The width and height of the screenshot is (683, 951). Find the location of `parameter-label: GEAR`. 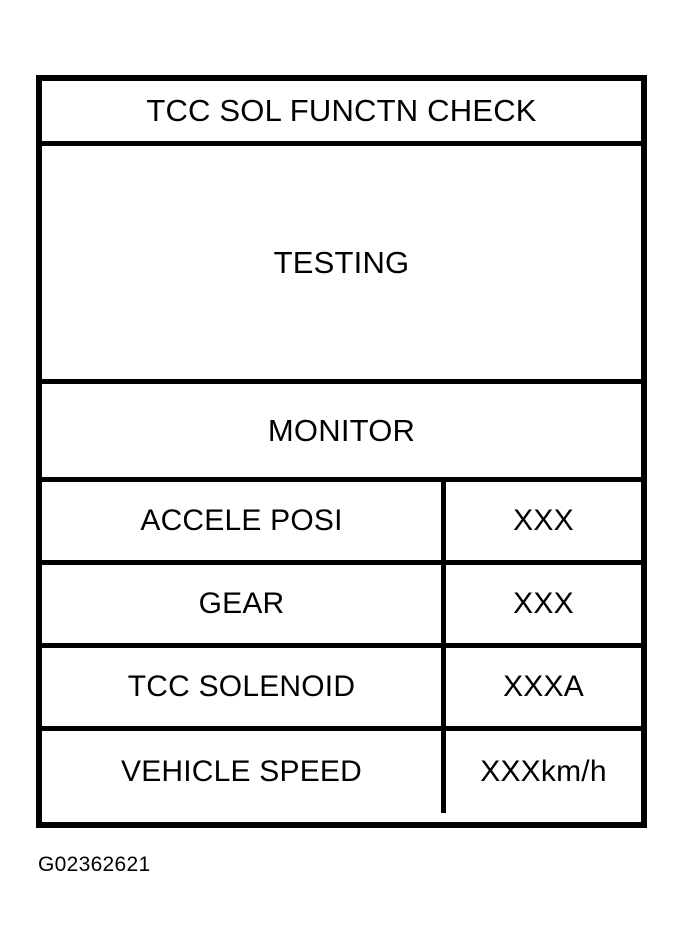

parameter-label: GEAR is located at coordinates (241, 603).